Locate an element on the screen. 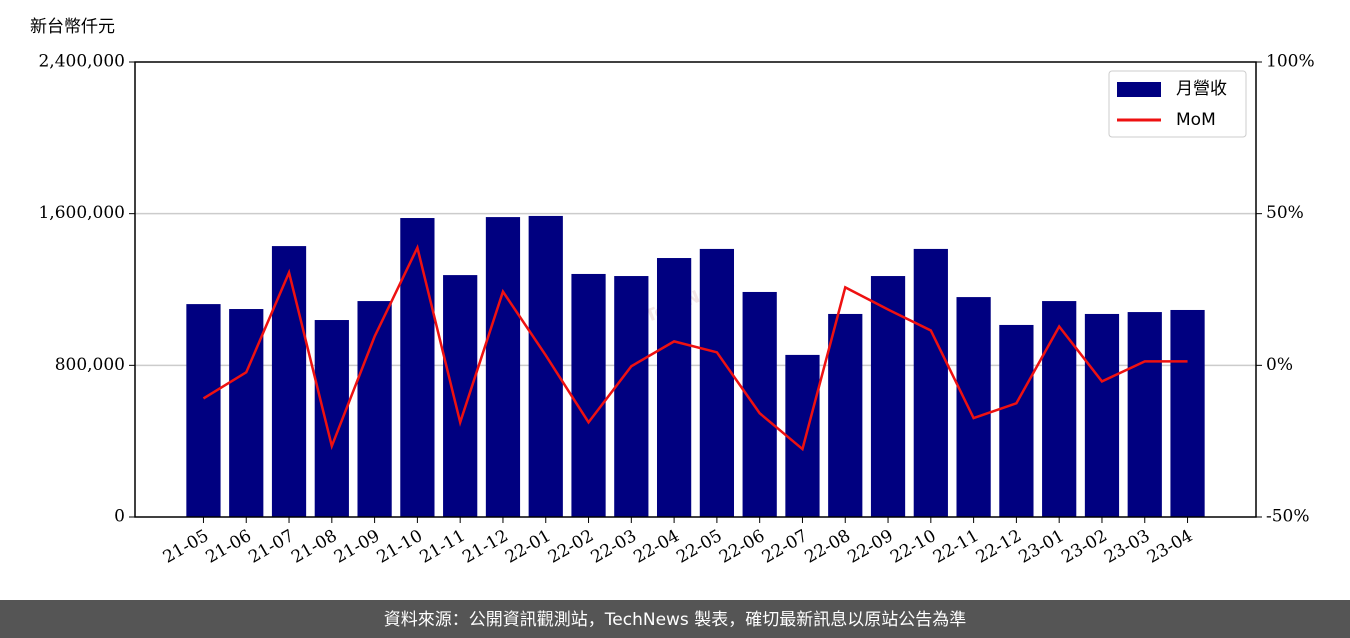 The width and height of the screenshot is (1350, 638). legend-swatch is located at coordinates (1139, 89).